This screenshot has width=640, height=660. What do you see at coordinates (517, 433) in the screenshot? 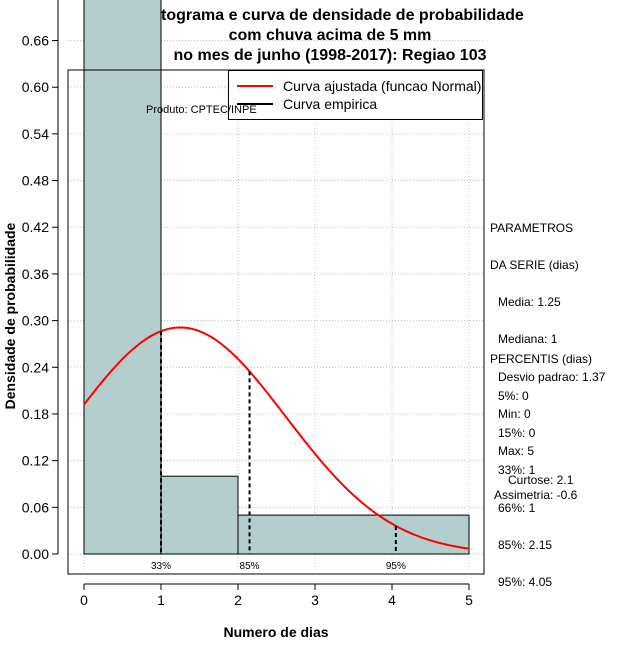
I see `pctl-15: 15%: 0` at bounding box center [517, 433].